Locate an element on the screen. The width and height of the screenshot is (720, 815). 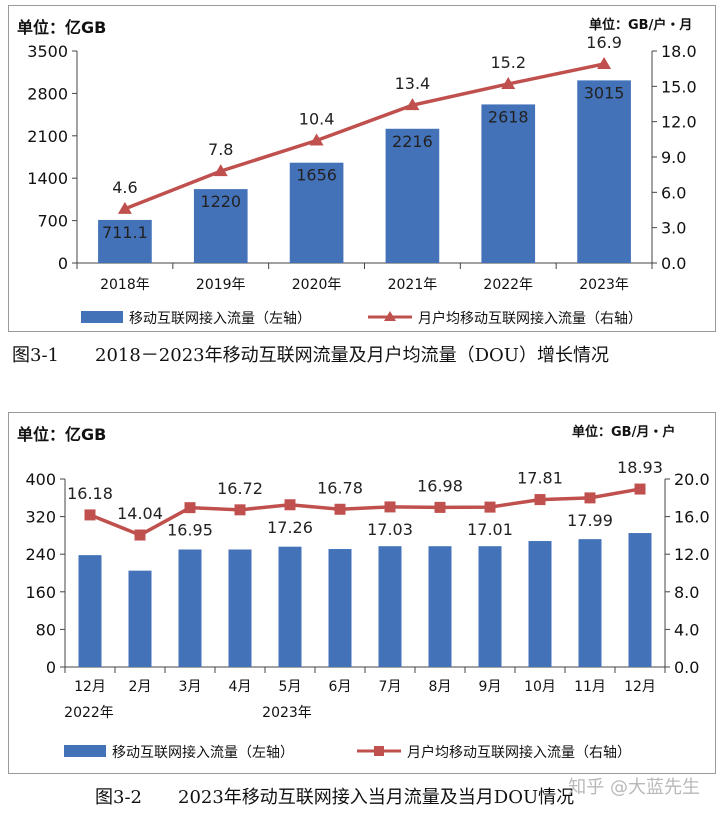
line-value-label: 13.4 is located at coordinates (413, 83).